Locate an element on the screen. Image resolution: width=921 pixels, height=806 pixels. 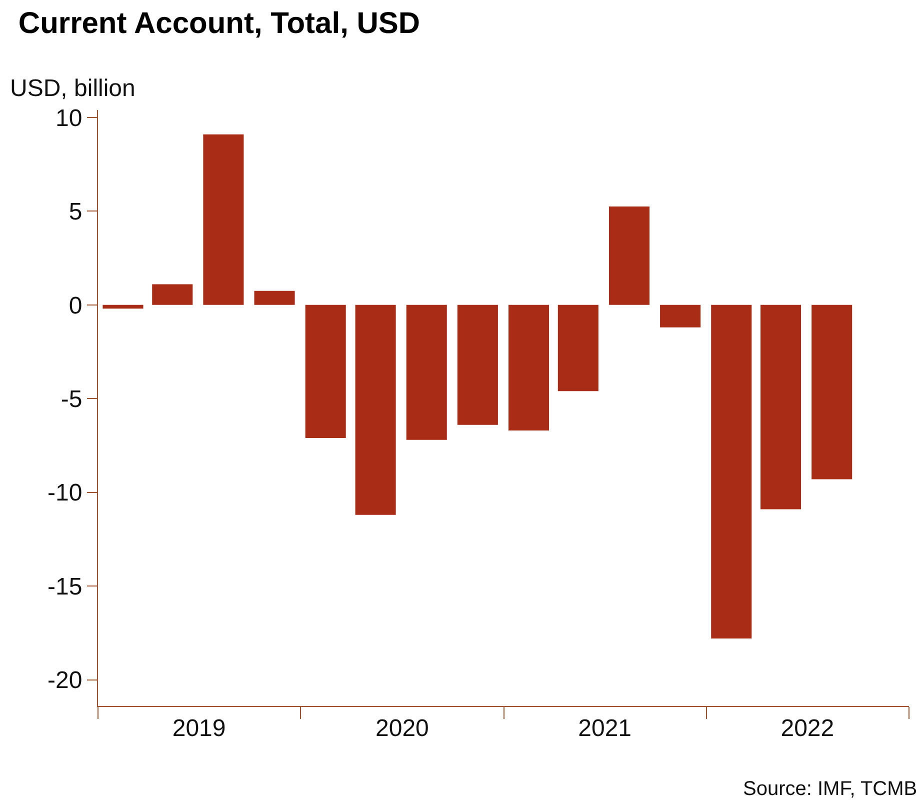
x-tick-label: 2022 is located at coordinates (807, 728).